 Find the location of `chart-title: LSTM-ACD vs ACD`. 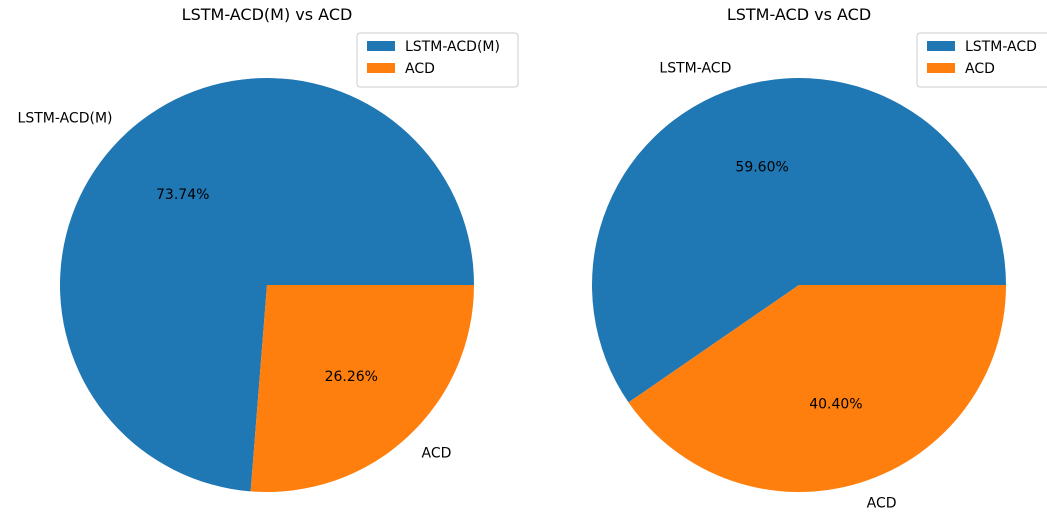

chart-title: LSTM-ACD vs ACD is located at coordinates (799, 14).